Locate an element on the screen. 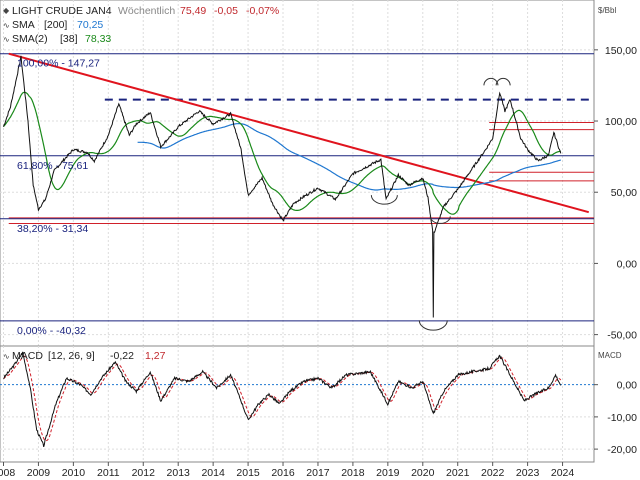  sma200-name: SMA is located at coordinates (23, 25).